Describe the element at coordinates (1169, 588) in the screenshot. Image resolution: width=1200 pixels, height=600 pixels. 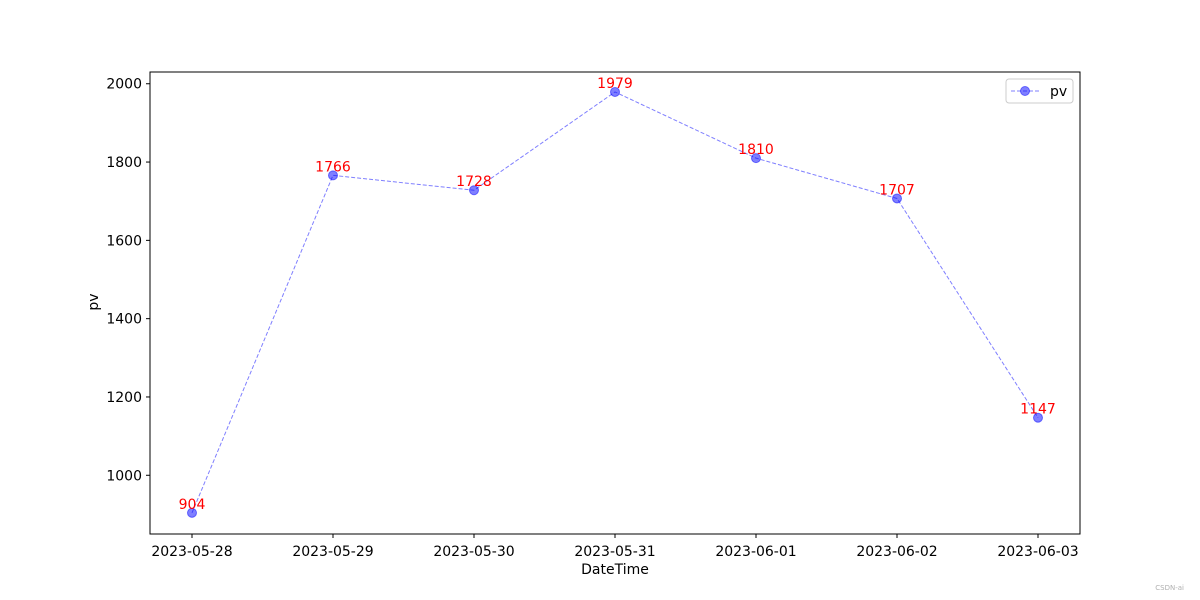
I see `watermark-text: CSDN-ai` at that location.